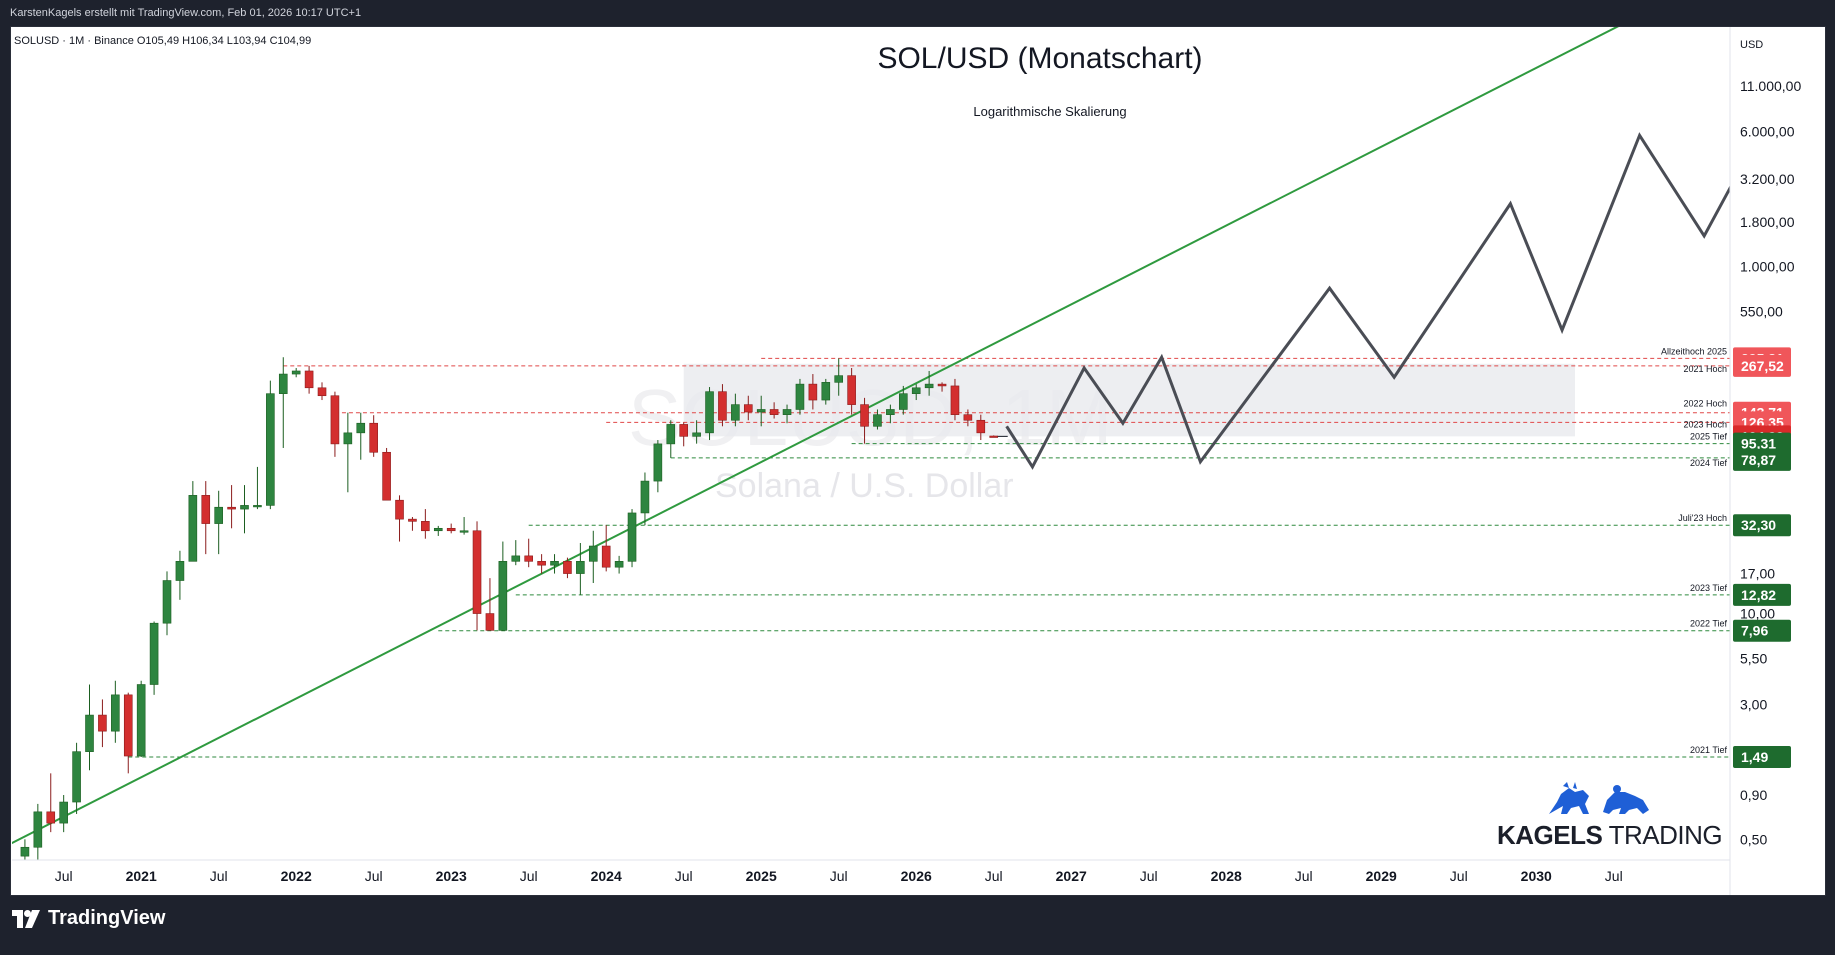 The height and width of the screenshot is (955, 1835). What do you see at coordinates (1758, 460) in the screenshot?
I see `price-box-label-6: 78,87` at bounding box center [1758, 460].